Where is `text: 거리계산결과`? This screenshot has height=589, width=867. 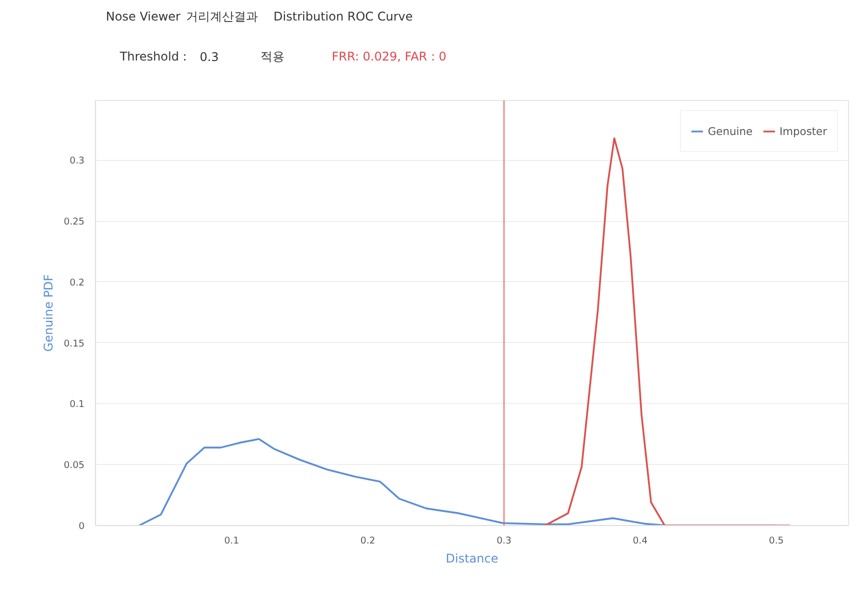 text: 거리계산결과 is located at coordinates (222, 17).